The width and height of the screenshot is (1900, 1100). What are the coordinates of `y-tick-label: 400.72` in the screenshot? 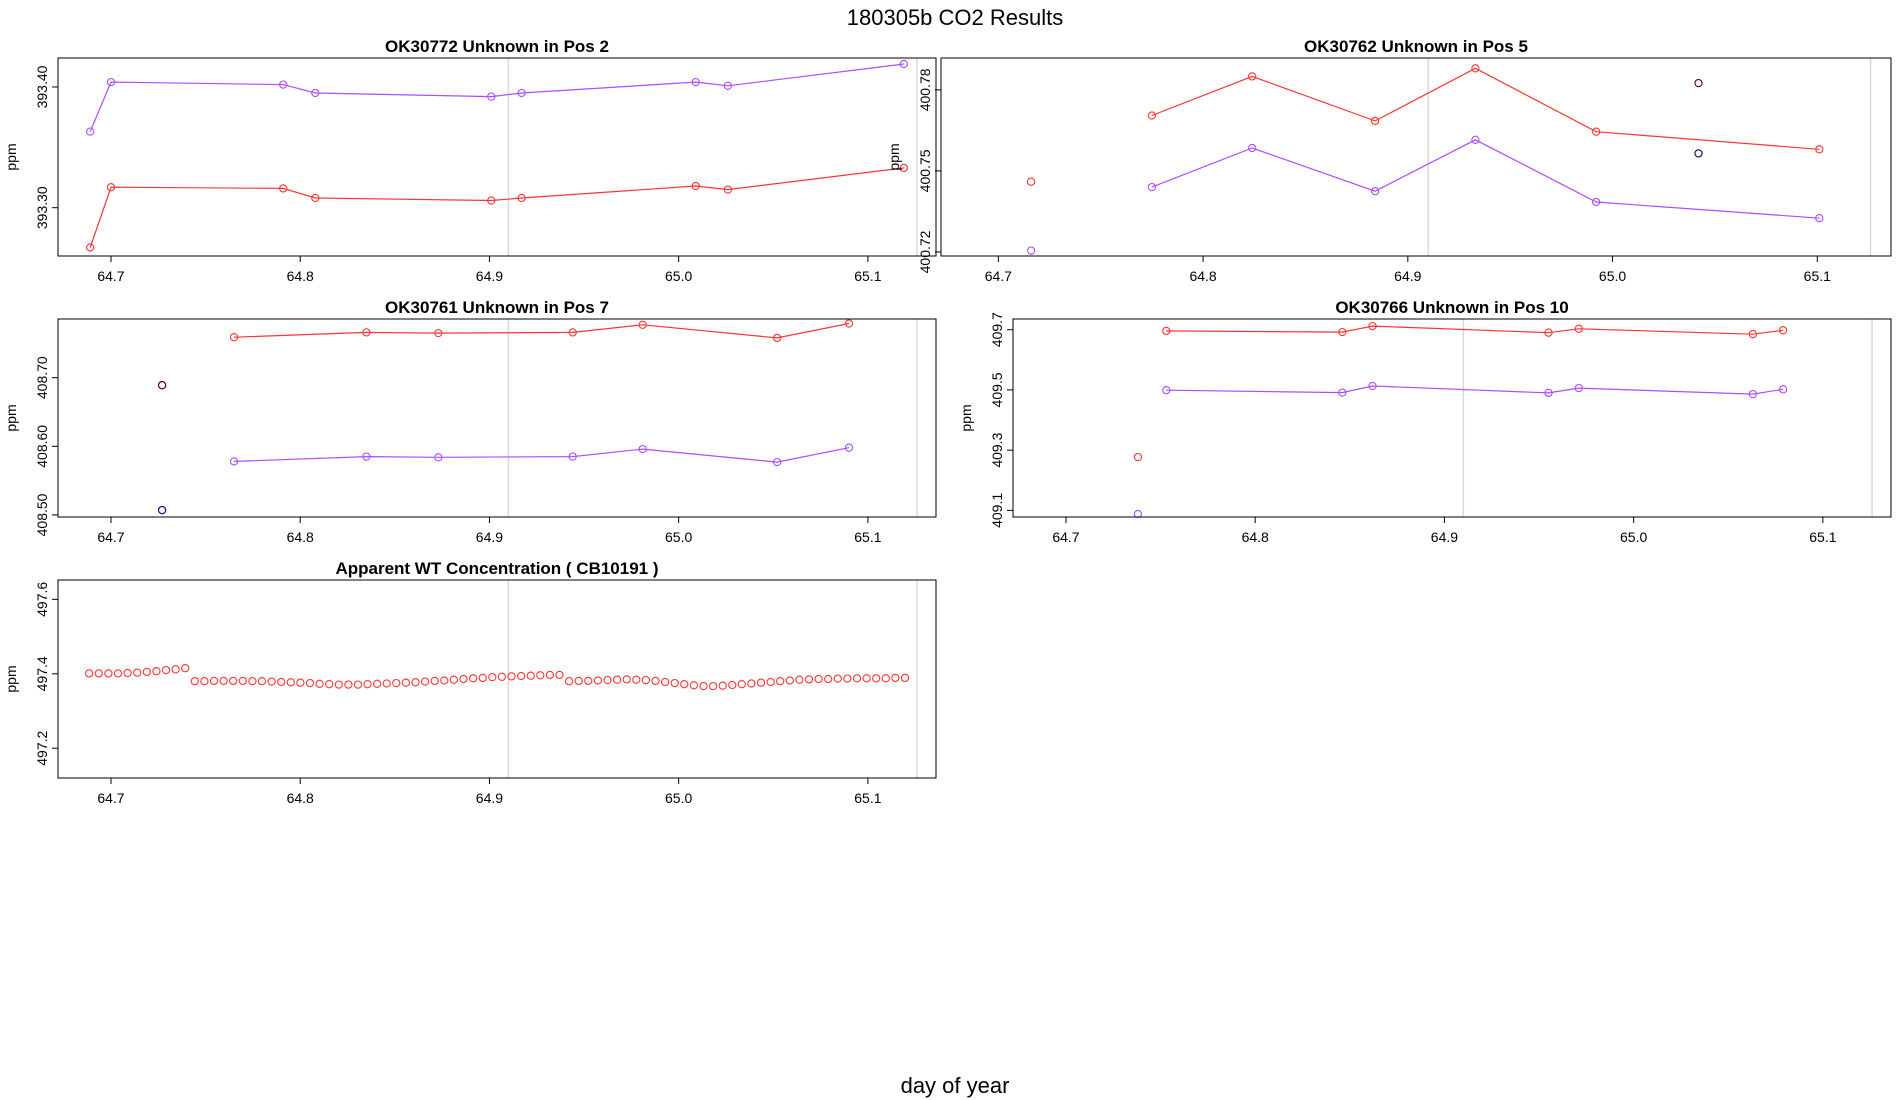 It's located at (925, 251).